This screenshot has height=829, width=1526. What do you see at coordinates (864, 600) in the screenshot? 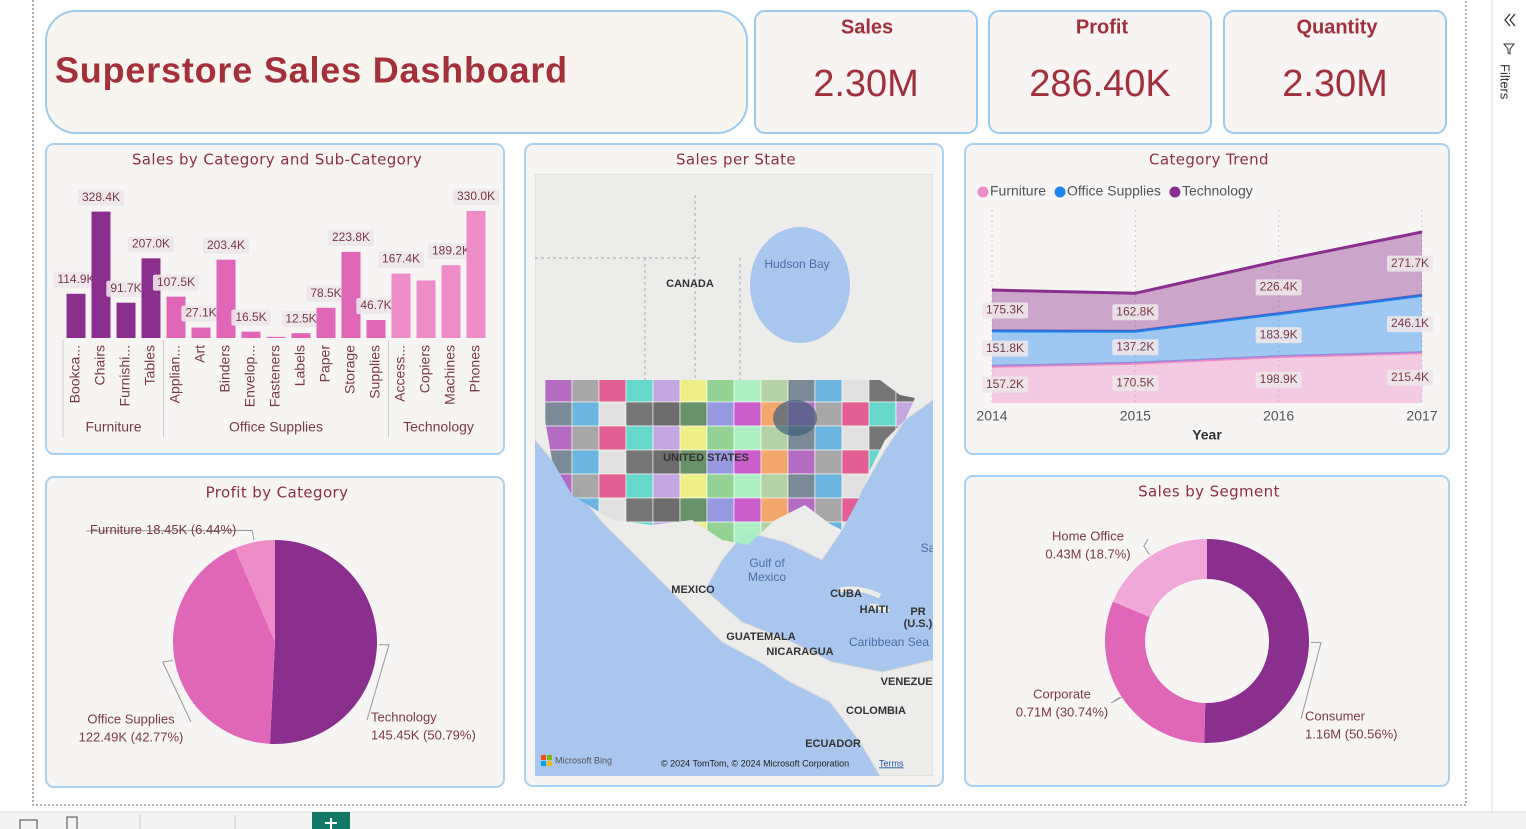
I see `islands` at bounding box center [864, 600].